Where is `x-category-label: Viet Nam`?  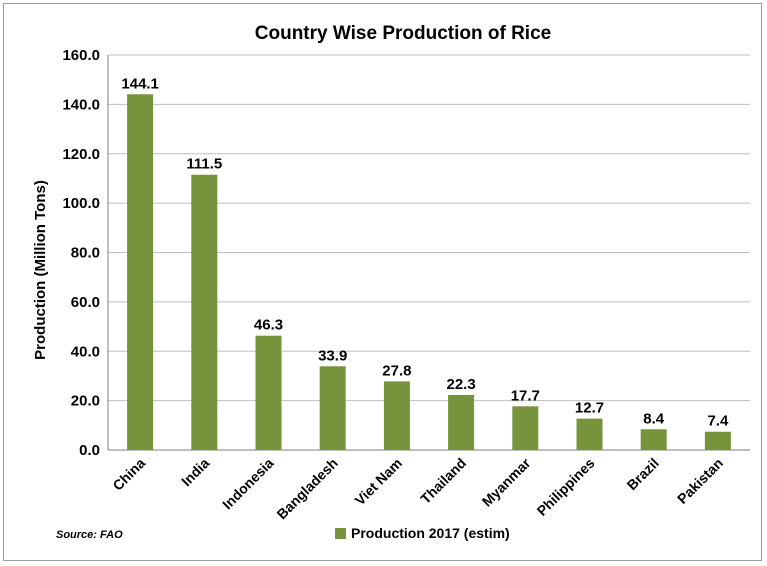 x-category-label: Viet Nam is located at coordinates (379, 482).